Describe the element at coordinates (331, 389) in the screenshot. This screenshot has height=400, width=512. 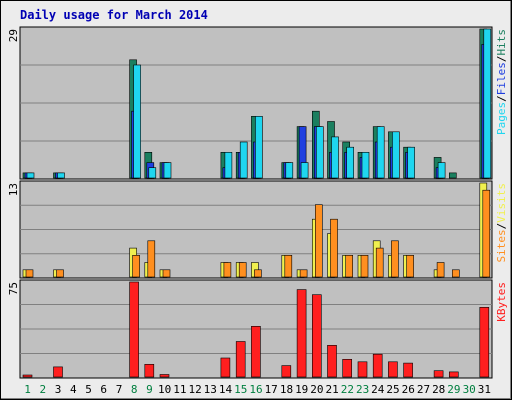
I see `x-tick-day-21: 21` at that location.